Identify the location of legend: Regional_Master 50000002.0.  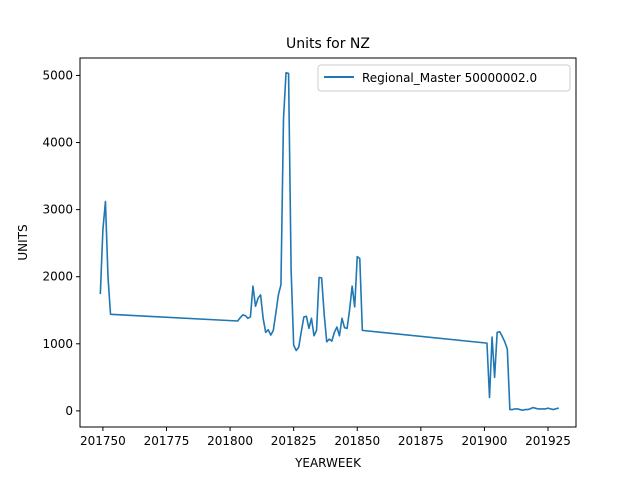
(444, 78).